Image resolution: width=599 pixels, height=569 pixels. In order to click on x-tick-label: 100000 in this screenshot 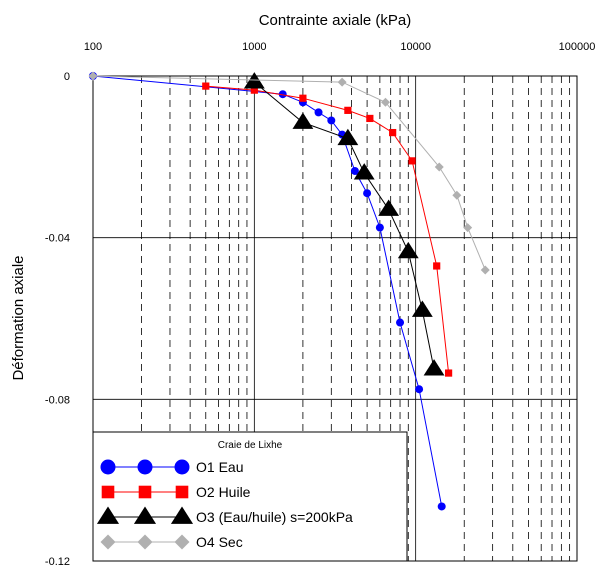, I will do `click(577, 47)`.